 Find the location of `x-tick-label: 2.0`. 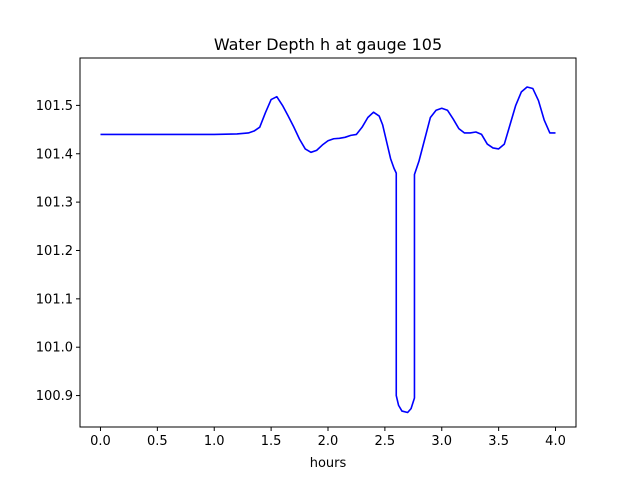

x-tick-label: 2.0 is located at coordinates (328, 441).